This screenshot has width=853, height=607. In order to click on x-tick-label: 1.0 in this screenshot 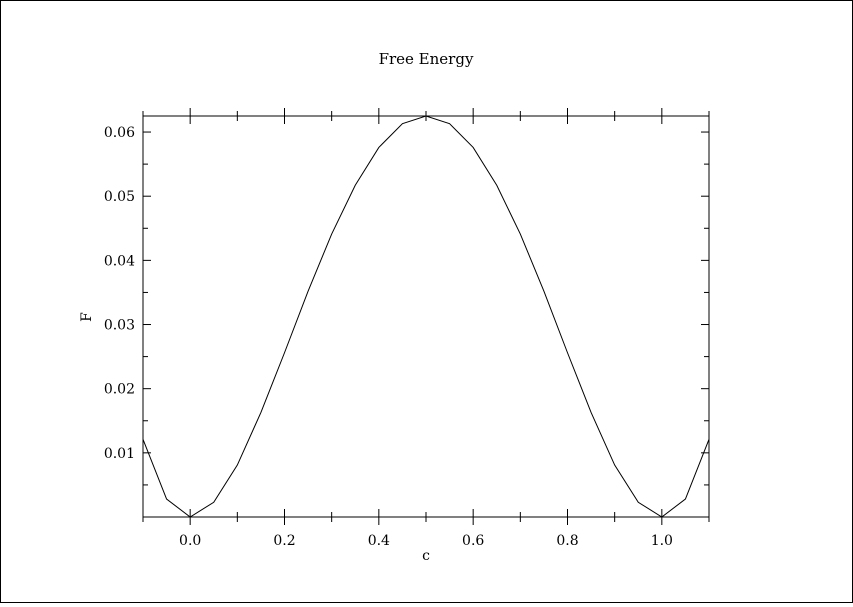, I will do `click(662, 541)`.